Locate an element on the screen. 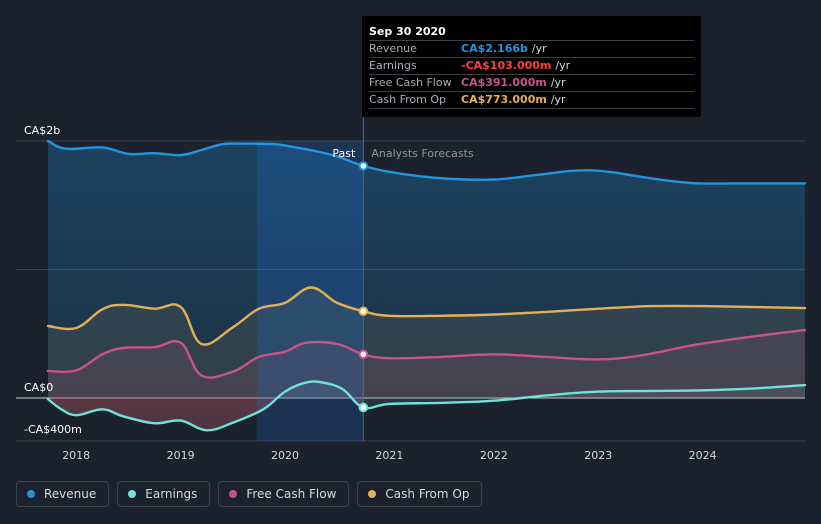 The width and height of the screenshot is (821, 524). legend-label: Free Cash Flow is located at coordinates (291, 494).